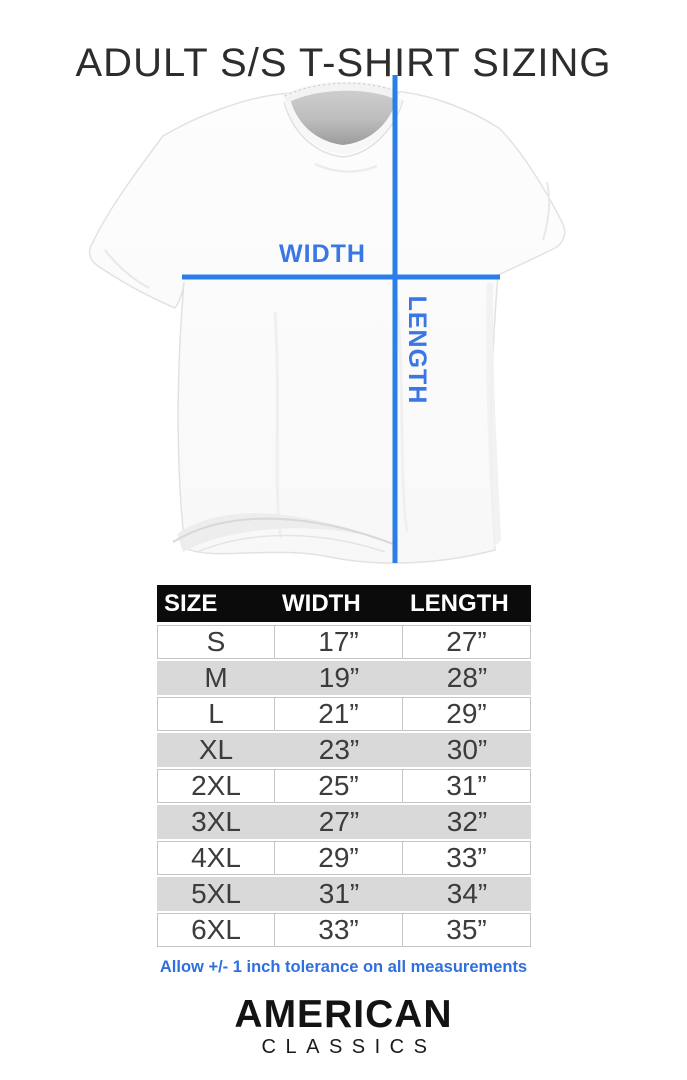 This screenshot has height=1080, width=687. I want to click on header-length: LENGTH, so click(459, 603).